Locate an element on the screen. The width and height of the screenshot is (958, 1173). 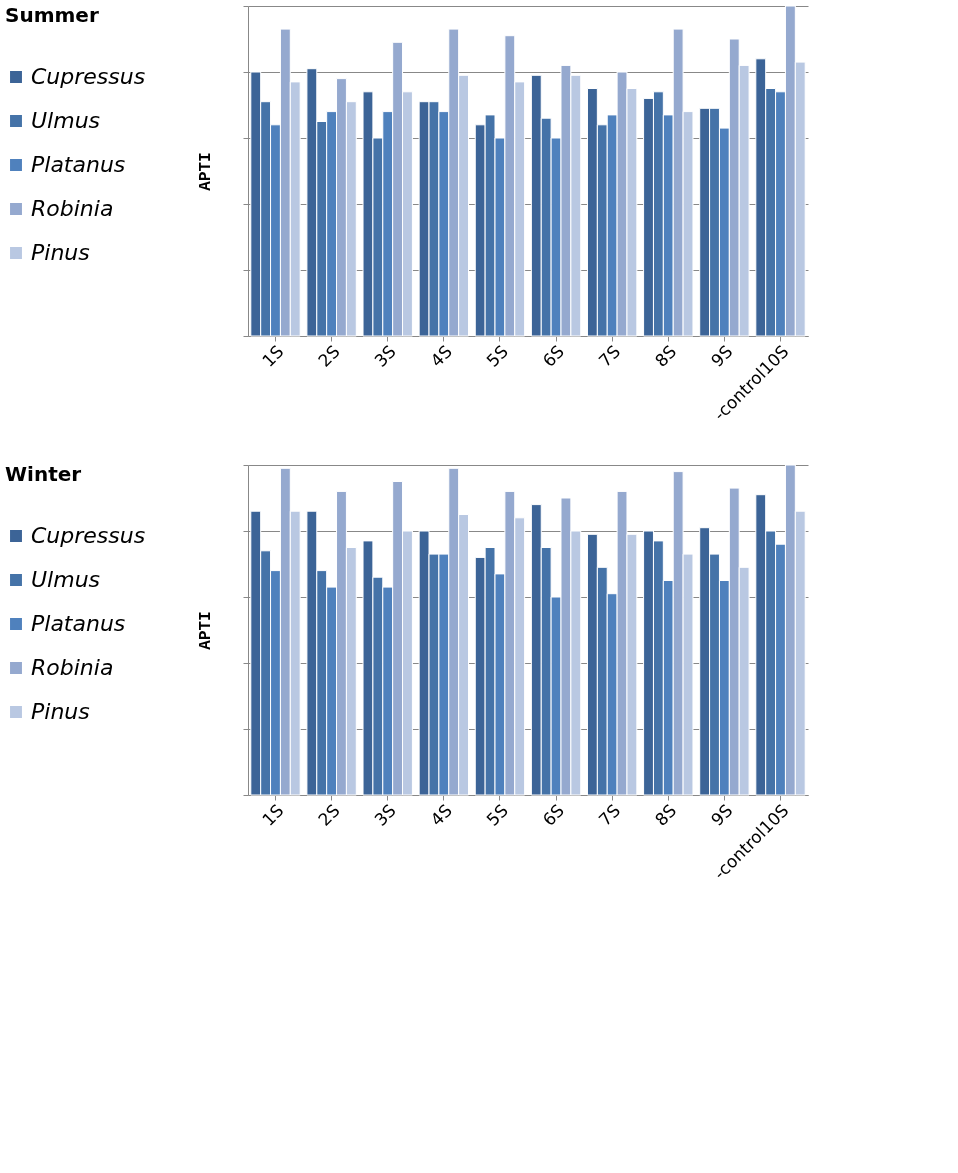
legend-title: Summer is located at coordinates (52, 15).